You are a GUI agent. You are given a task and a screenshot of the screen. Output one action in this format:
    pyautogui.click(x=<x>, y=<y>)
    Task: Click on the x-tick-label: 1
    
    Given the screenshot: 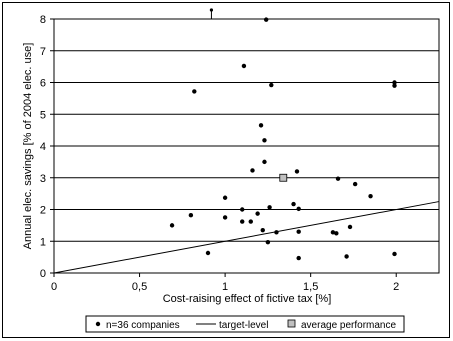 What is the action you would take?
    pyautogui.click(x=225, y=287)
    